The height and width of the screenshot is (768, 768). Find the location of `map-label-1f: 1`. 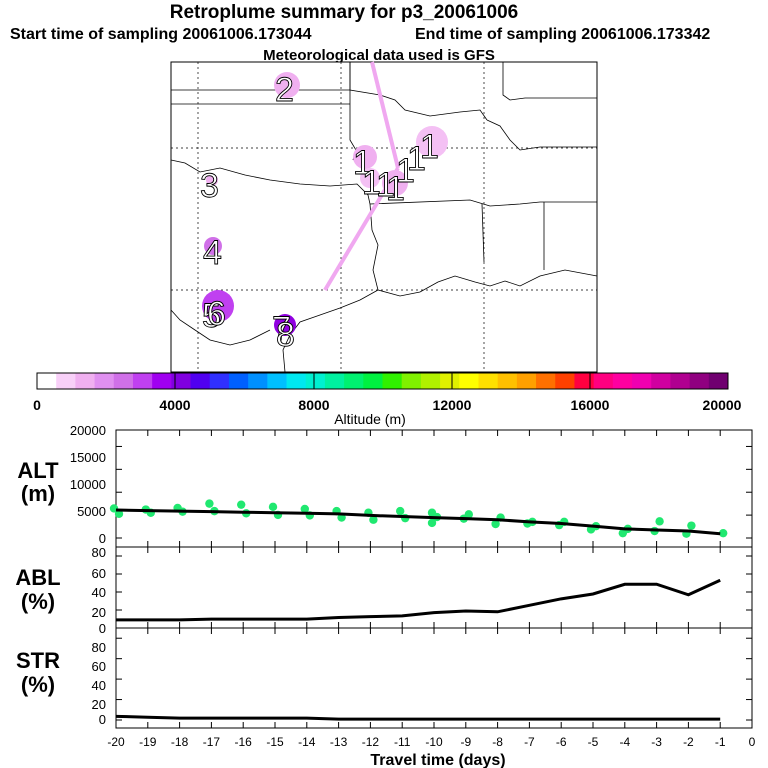

map-label-1f: 1 is located at coordinates (395, 189).